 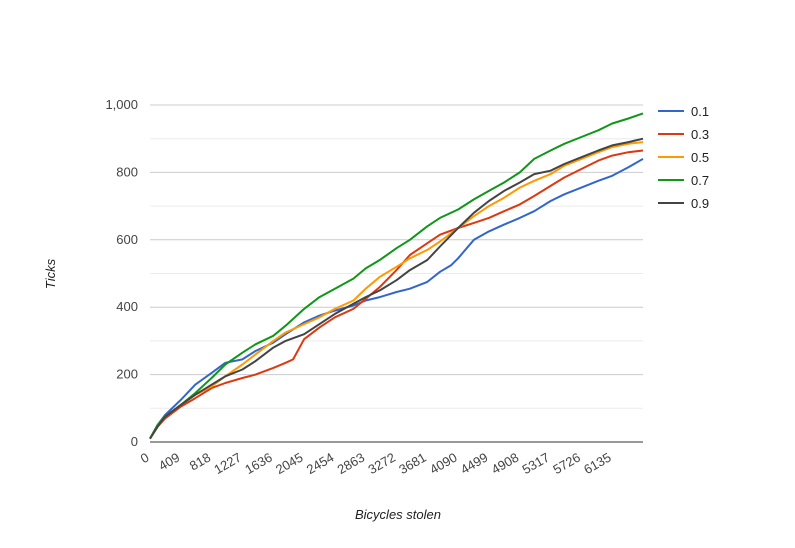 What do you see at coordinates (320, 463) in the screenshot?
I see `x-tick-label: 2454` at bounding box center [320, 463].